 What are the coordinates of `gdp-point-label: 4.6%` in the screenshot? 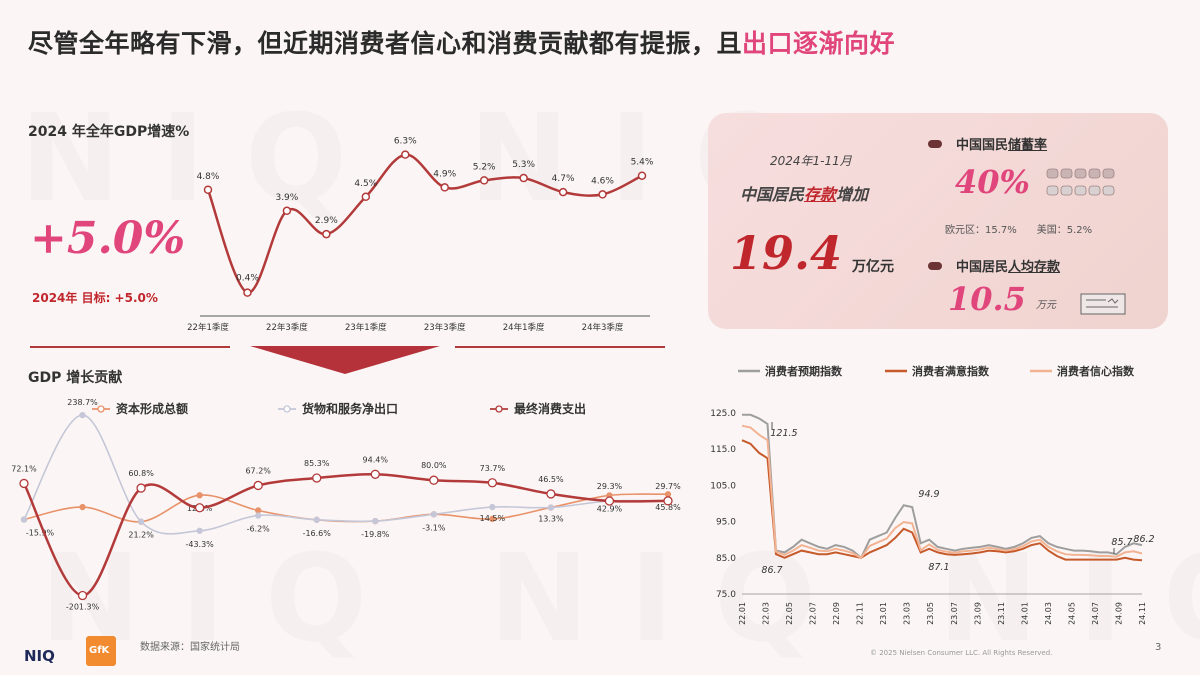 It's located at (602, 181).